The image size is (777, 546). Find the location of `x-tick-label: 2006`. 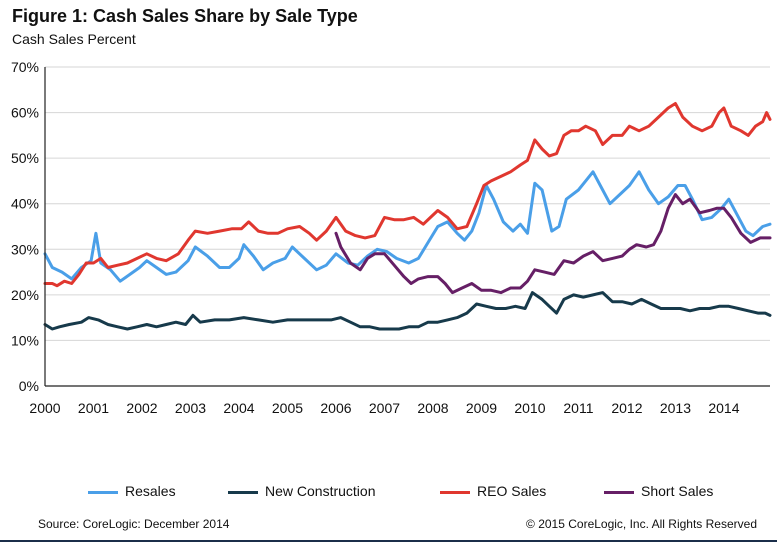

x-tick-label: 2006 is located at coordinates (335, 408).